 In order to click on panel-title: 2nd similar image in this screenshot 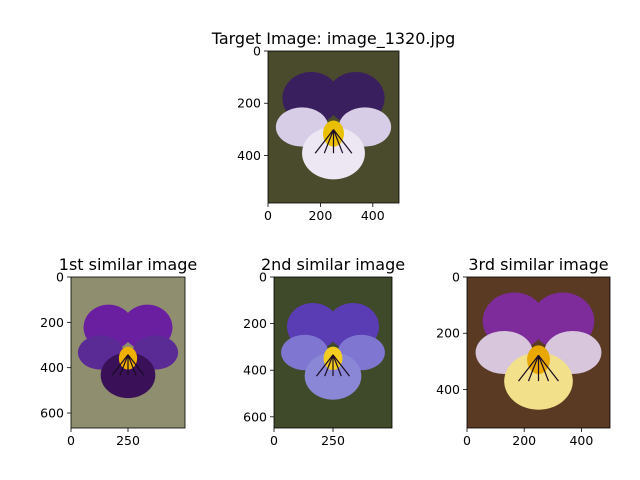, I will do `click(333, 264)`.